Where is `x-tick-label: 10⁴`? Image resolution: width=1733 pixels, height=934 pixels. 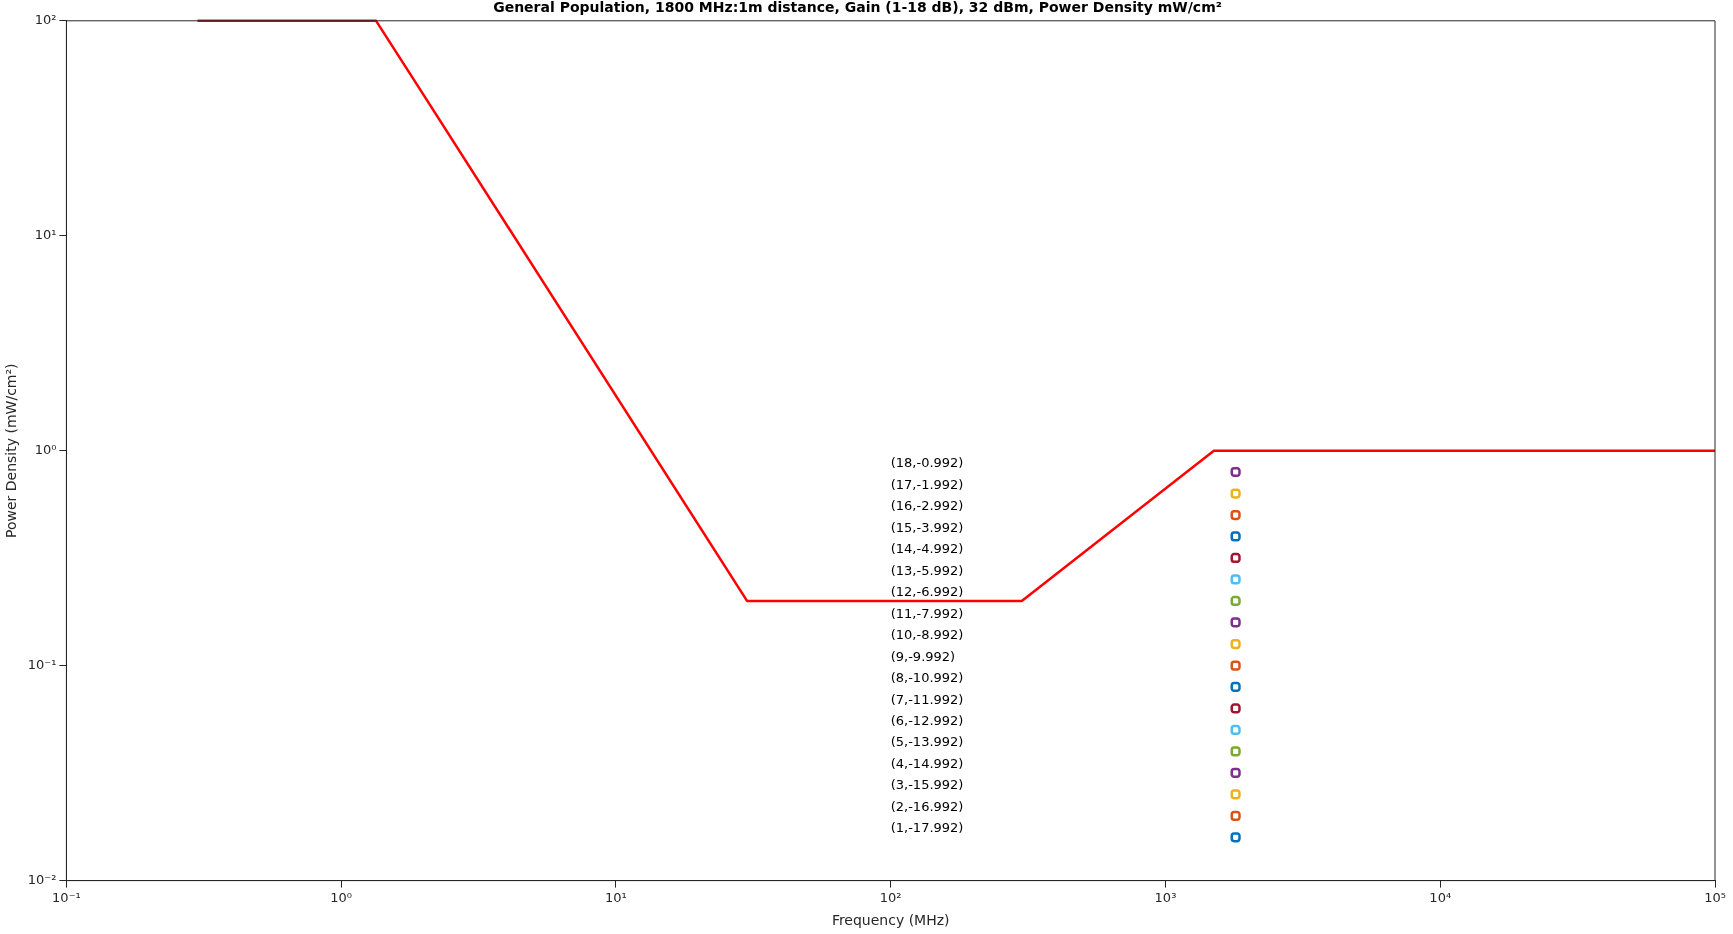 x-tick-label: 10⁴ is located at coordinates (1440, 897).